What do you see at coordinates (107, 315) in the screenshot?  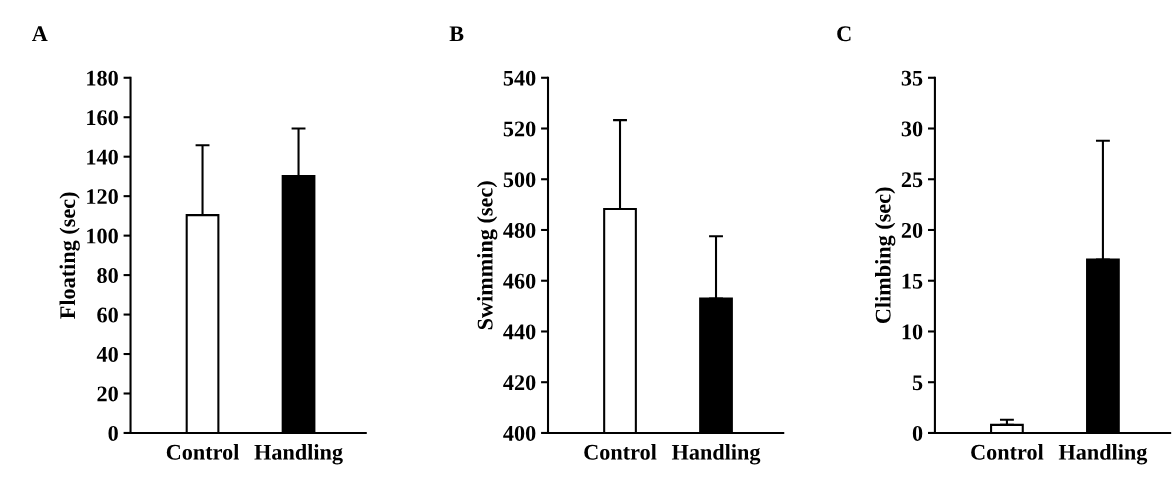 I see `y-tick-label: 60` at bounding box center [107, 315].